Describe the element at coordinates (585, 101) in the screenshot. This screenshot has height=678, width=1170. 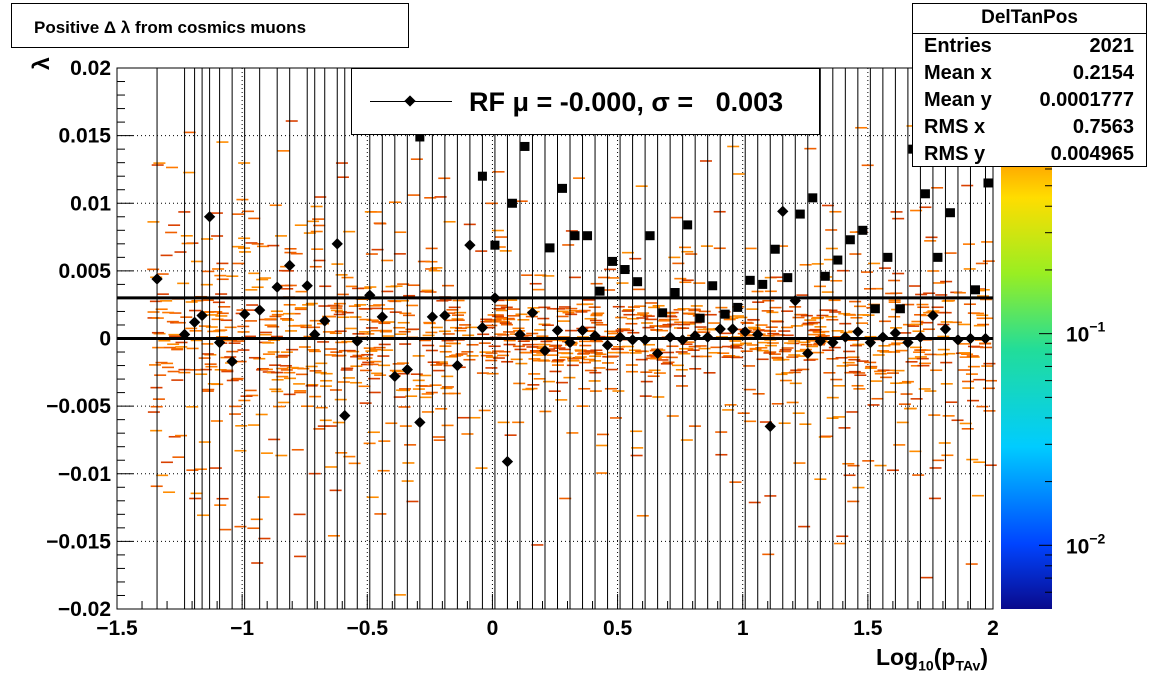
I see `legend: RF μ = -0.000, σ = 0.003` at that location.